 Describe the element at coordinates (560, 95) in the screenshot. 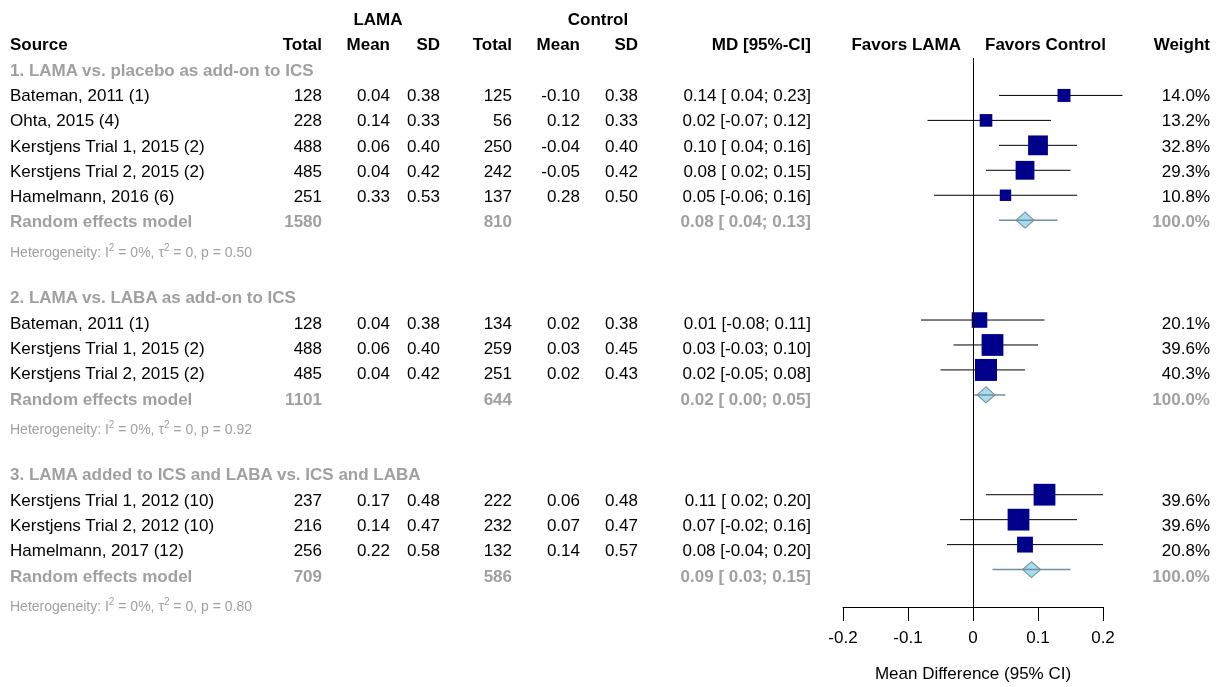

I see `text: -0.10` at that location.